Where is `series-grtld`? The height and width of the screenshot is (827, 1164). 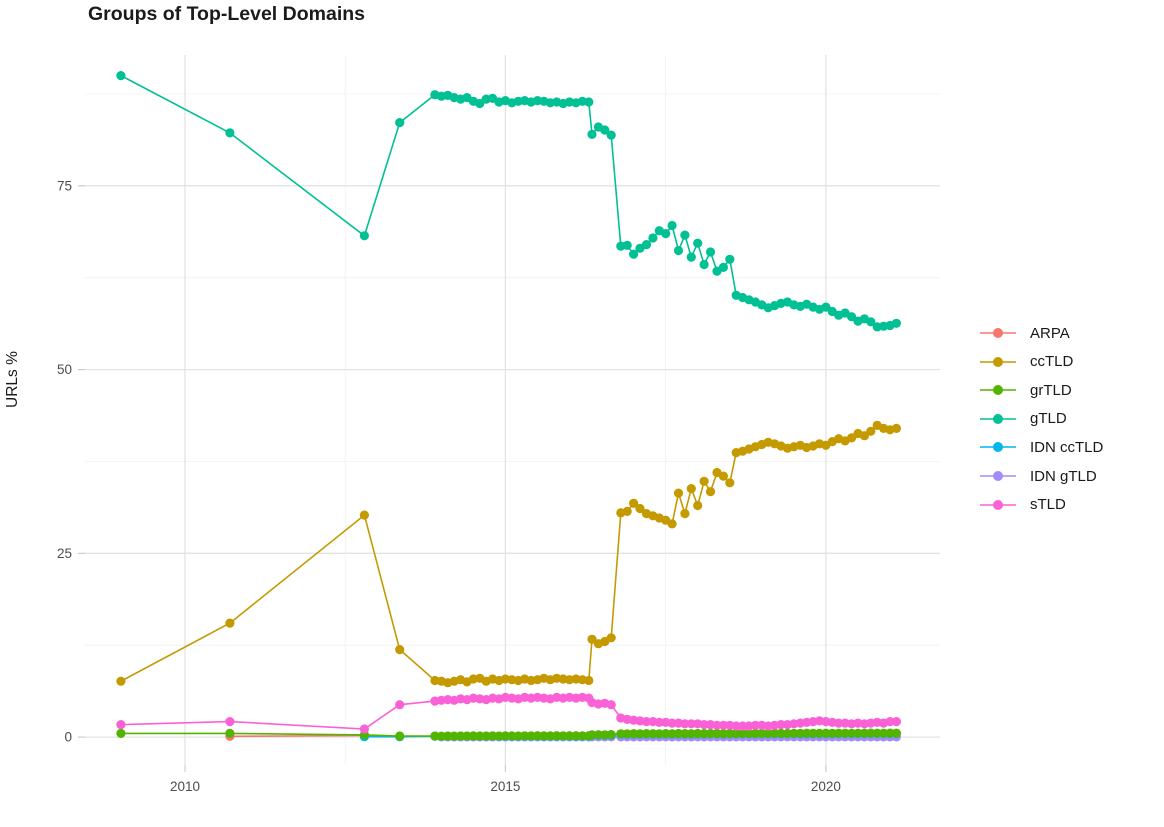
series-grtld is located at coordinates (509, 734).